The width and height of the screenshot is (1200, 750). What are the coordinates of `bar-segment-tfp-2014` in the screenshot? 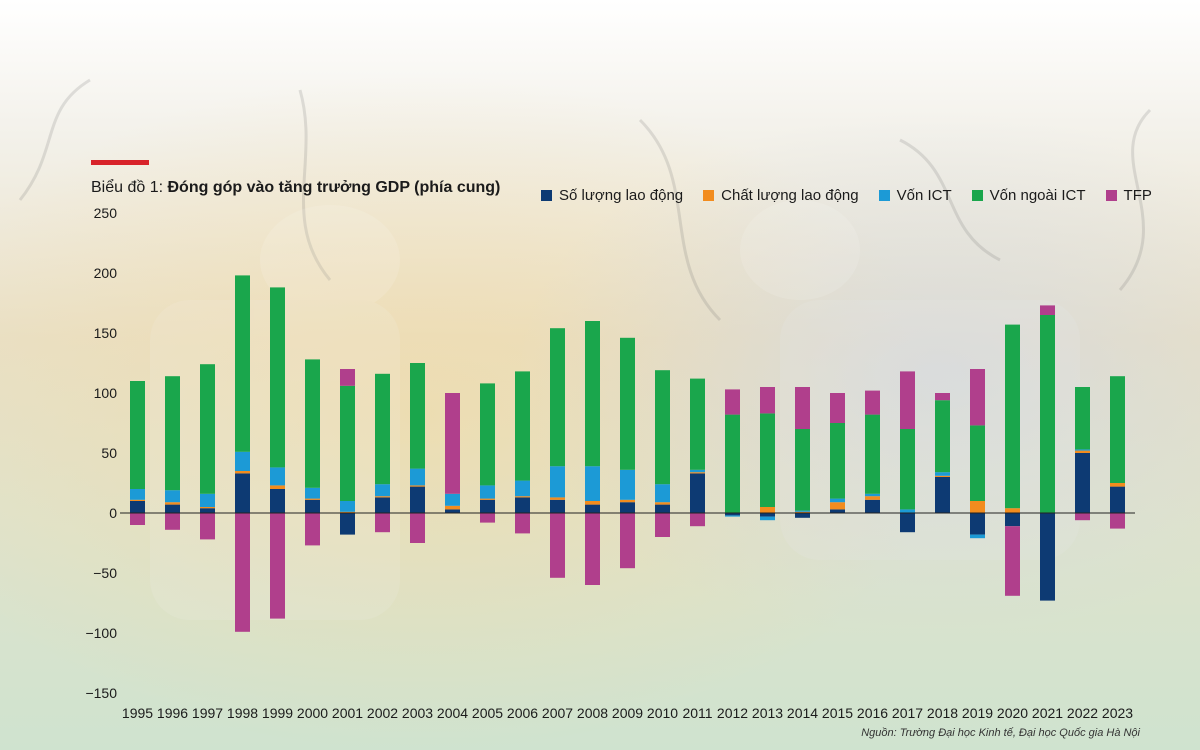 It's located at (802, 408).